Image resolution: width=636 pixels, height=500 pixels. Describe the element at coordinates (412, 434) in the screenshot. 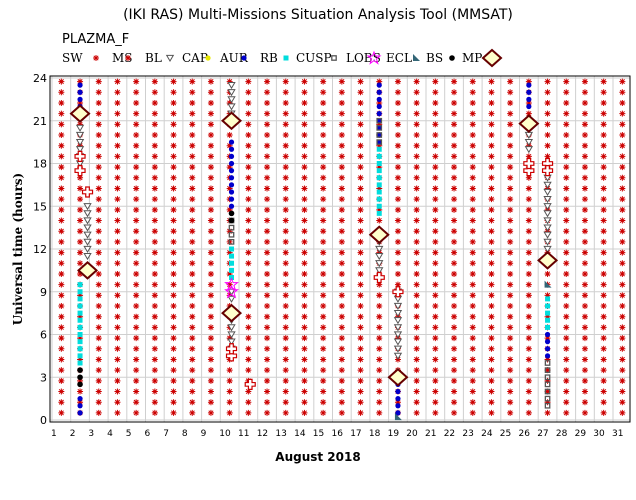

I see `x-tick-20: 20` at that location.